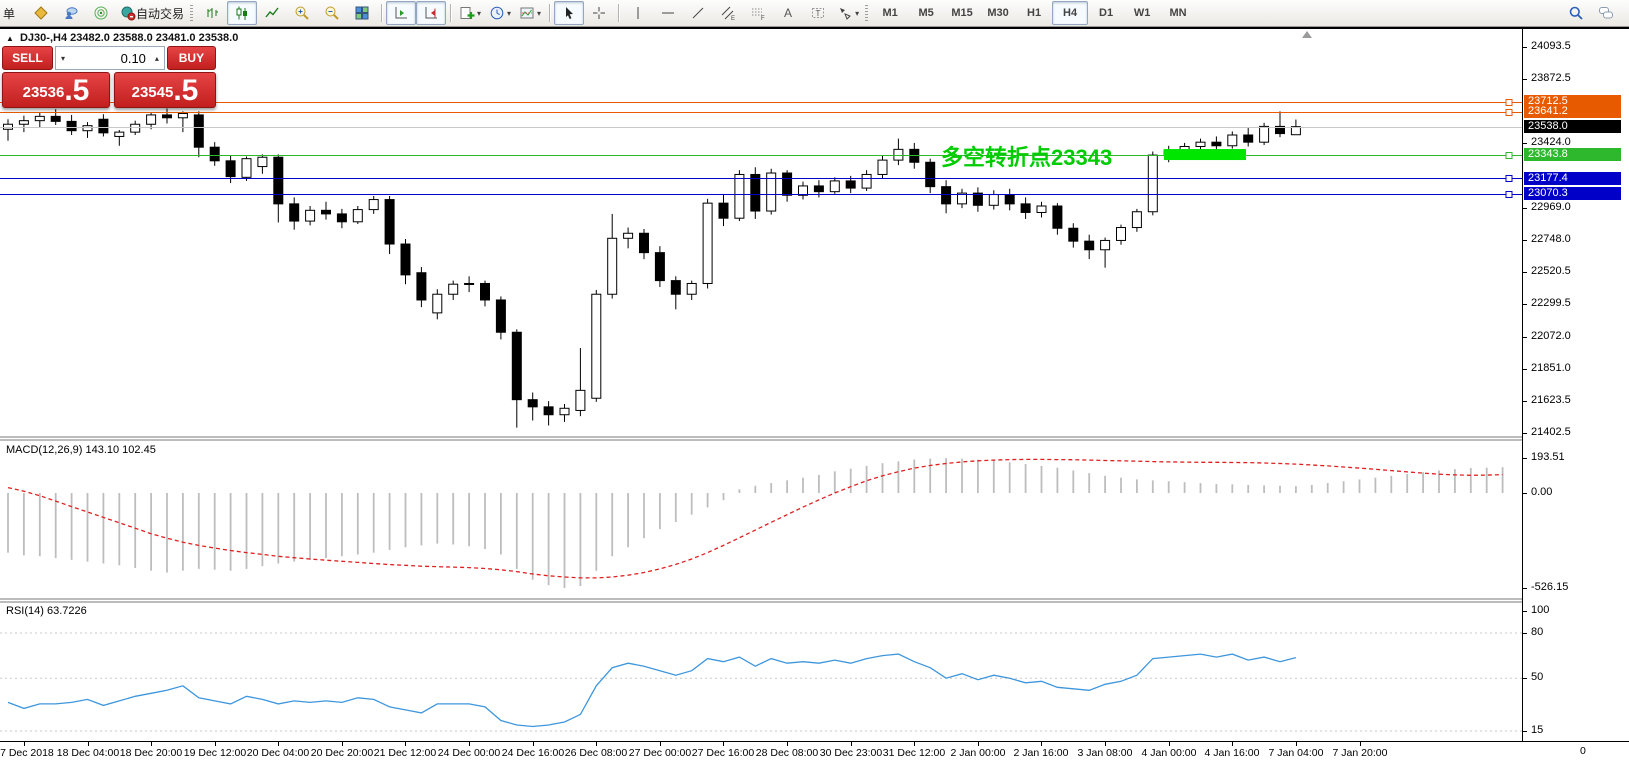 This screenshot has width=1629, height=773. What do you see at coordinates (890, 13) in the screenshot?
I see `timeframe-button-m1: M1` at bounding box center [890, 13].